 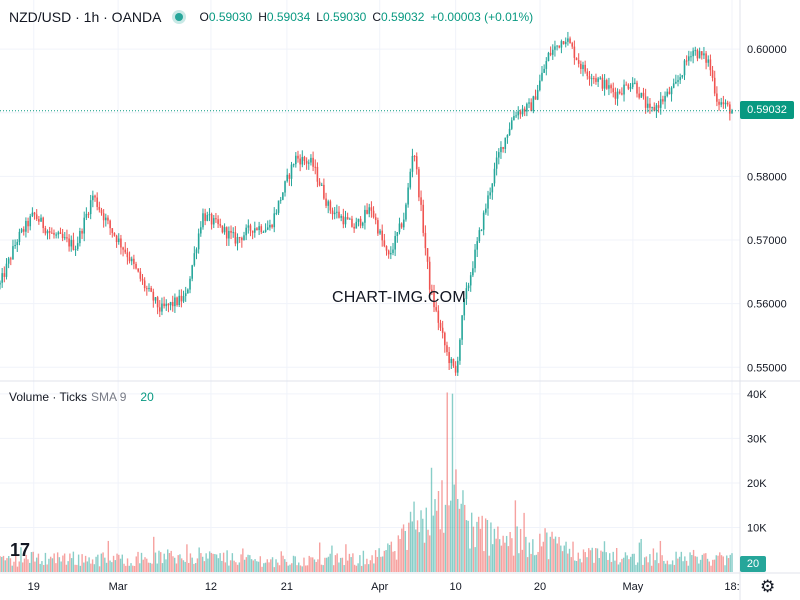 What do you see at coordinates (20, 550) in the screenshot?
I see `tradingview-logo: 17` at bounding box center [20, 550].